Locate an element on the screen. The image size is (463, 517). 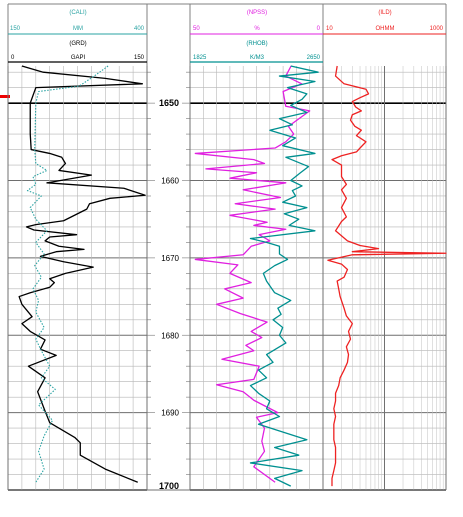
rhob-scale-max: 2650 is located at coordinates (314, 58).